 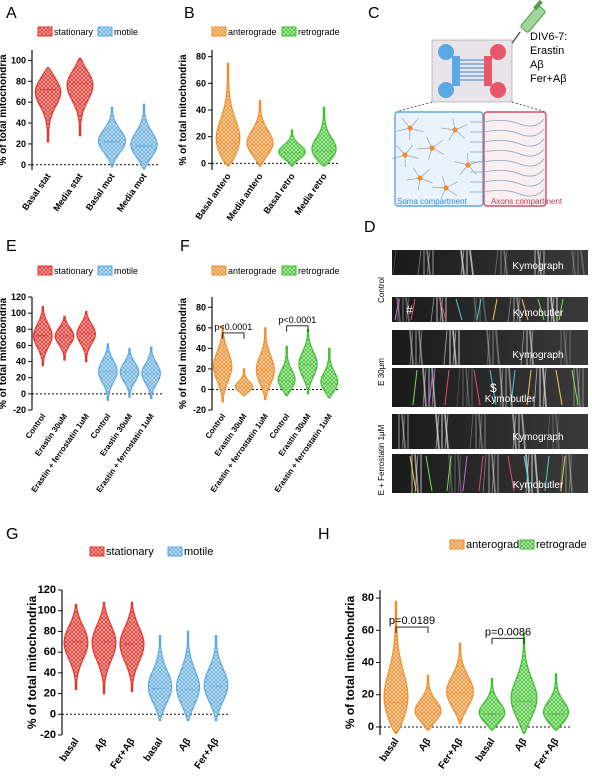 I want to click on x-category-label: basal, so click(x=70, y=749).